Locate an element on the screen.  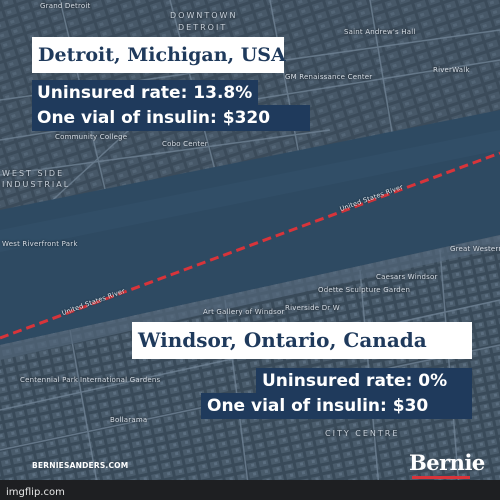
imgflip-watermark: imgflip.com is located at coordinates (35, 492).